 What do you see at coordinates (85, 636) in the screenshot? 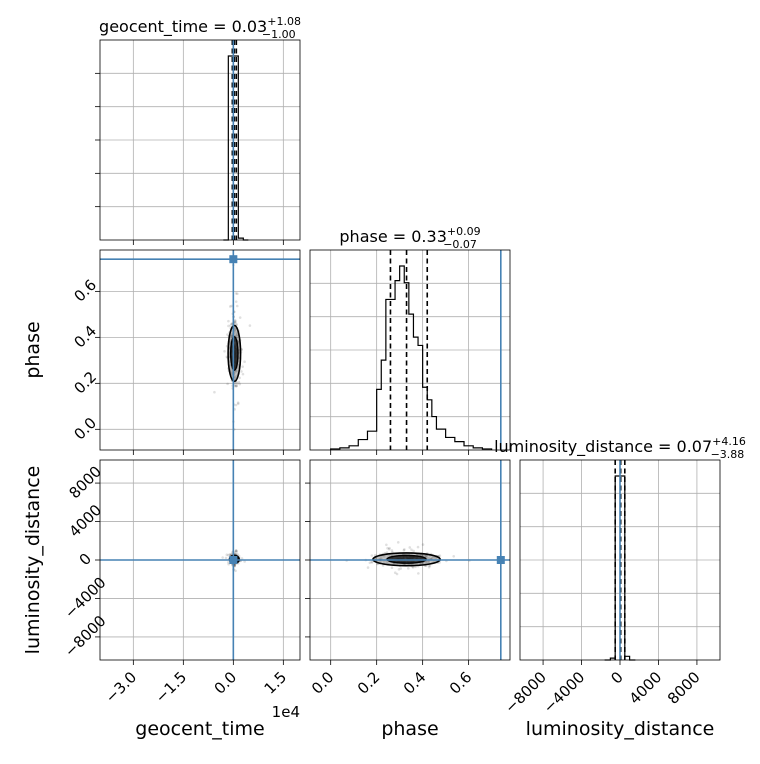
I see `y-tick-label: −8000` at bounding box center [85, 636].